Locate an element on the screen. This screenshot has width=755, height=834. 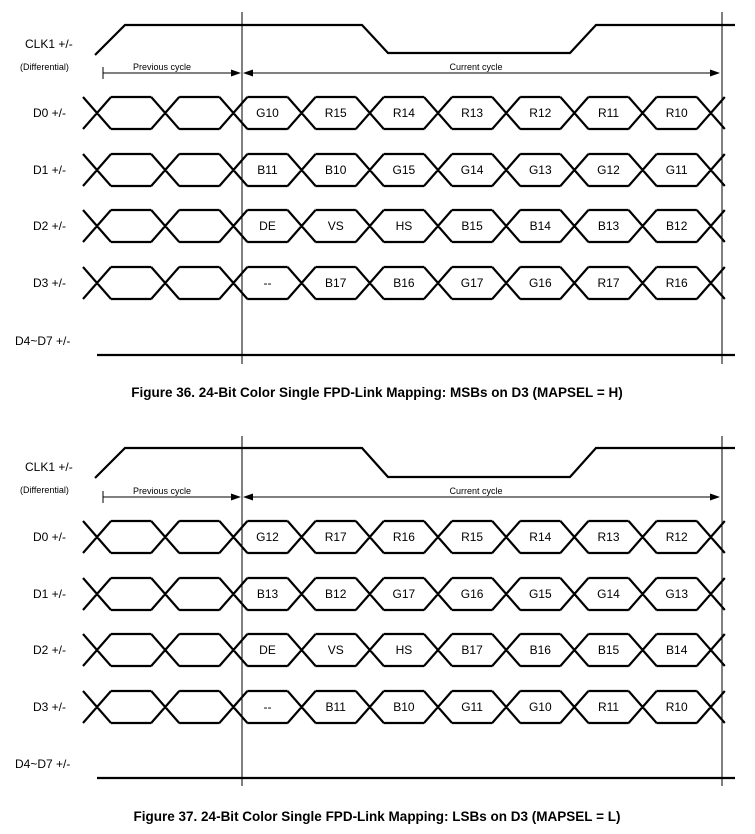
data-lane: D1 +/- B13 B12 G17 G16 G15 G14 G13 is located at coordinates (379, 594).